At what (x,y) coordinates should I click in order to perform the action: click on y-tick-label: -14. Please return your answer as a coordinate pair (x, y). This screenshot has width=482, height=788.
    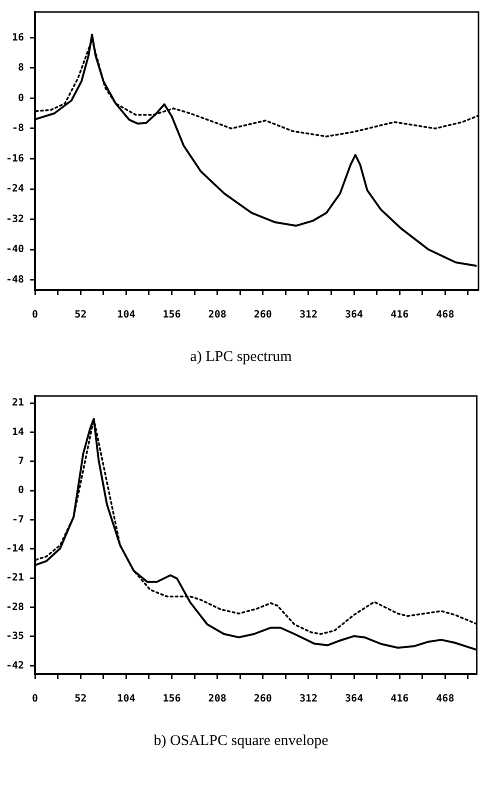
    Looking at the image, I should click on (15, 549).